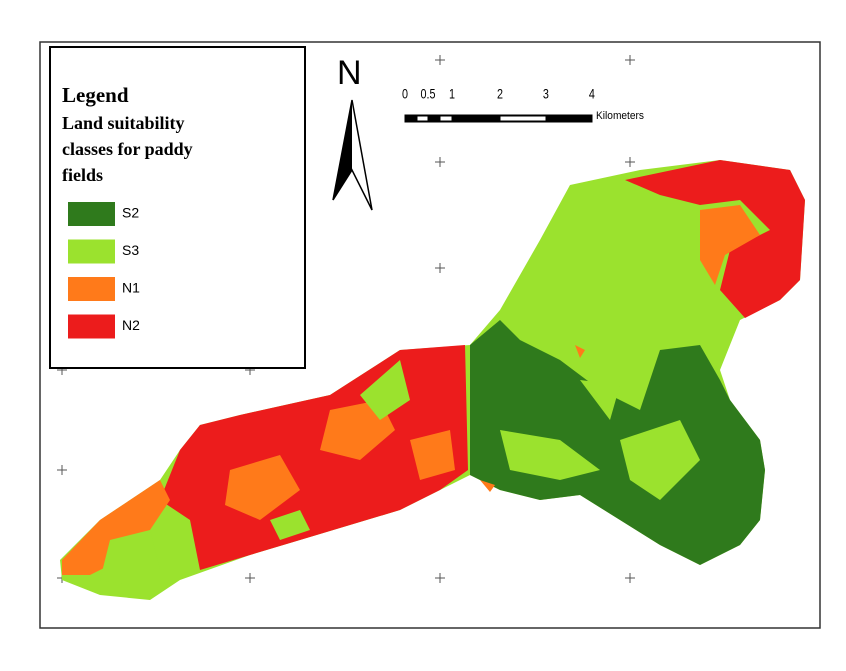 The image size is (846, 671). I want to click on scale-label: 0.5, so click(427, 94).